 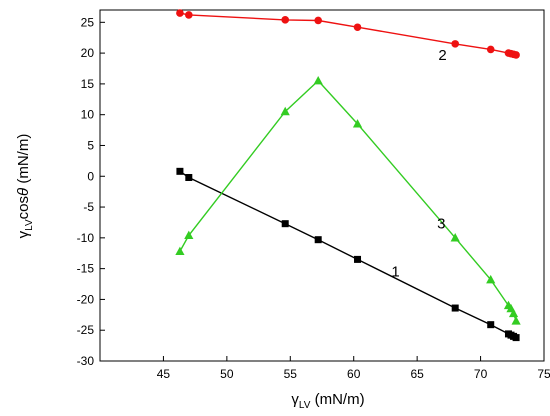 I want to click on series-2-line, so click(x=348, y=34).